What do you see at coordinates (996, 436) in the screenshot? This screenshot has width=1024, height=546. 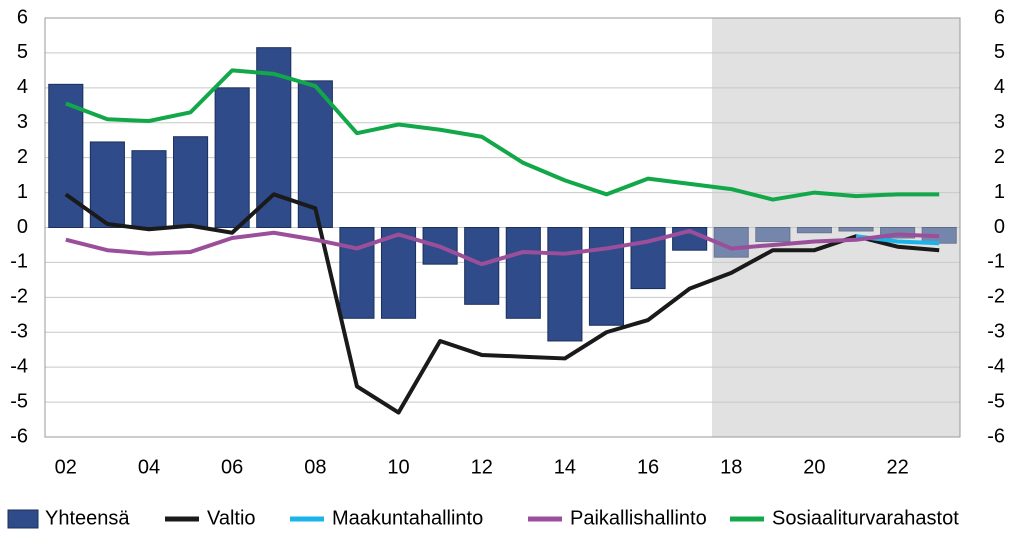 I see `y2-tick-label: -6` at bounding box center [996, 436].